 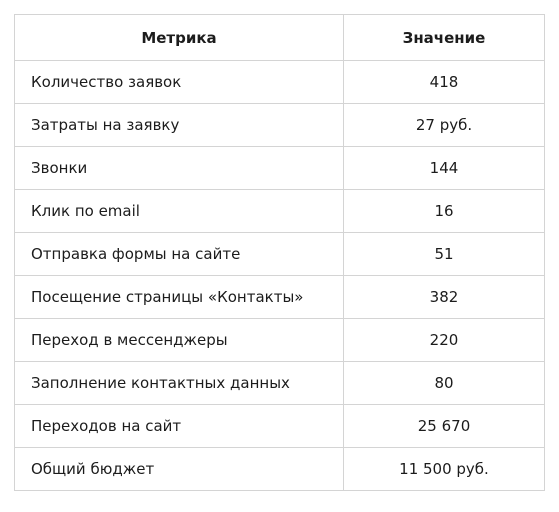 I want to click on value-cell: 144, so click(x=444, y=168).